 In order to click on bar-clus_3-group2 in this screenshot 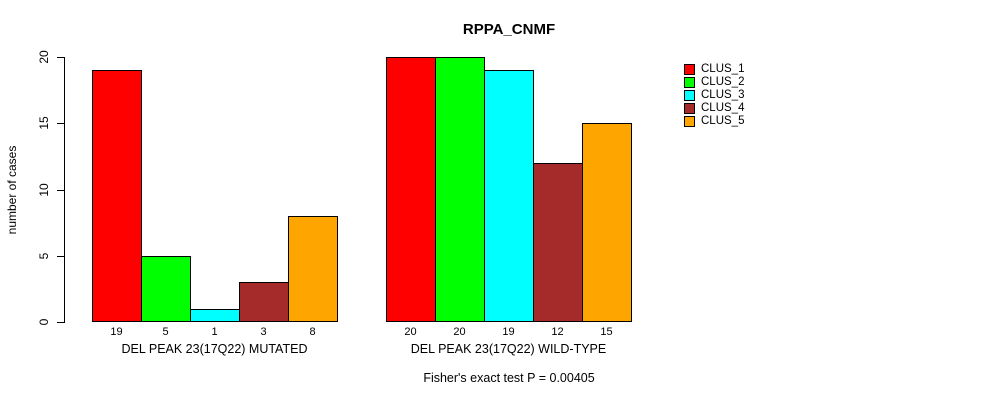, I will do `click(509, 196)`.